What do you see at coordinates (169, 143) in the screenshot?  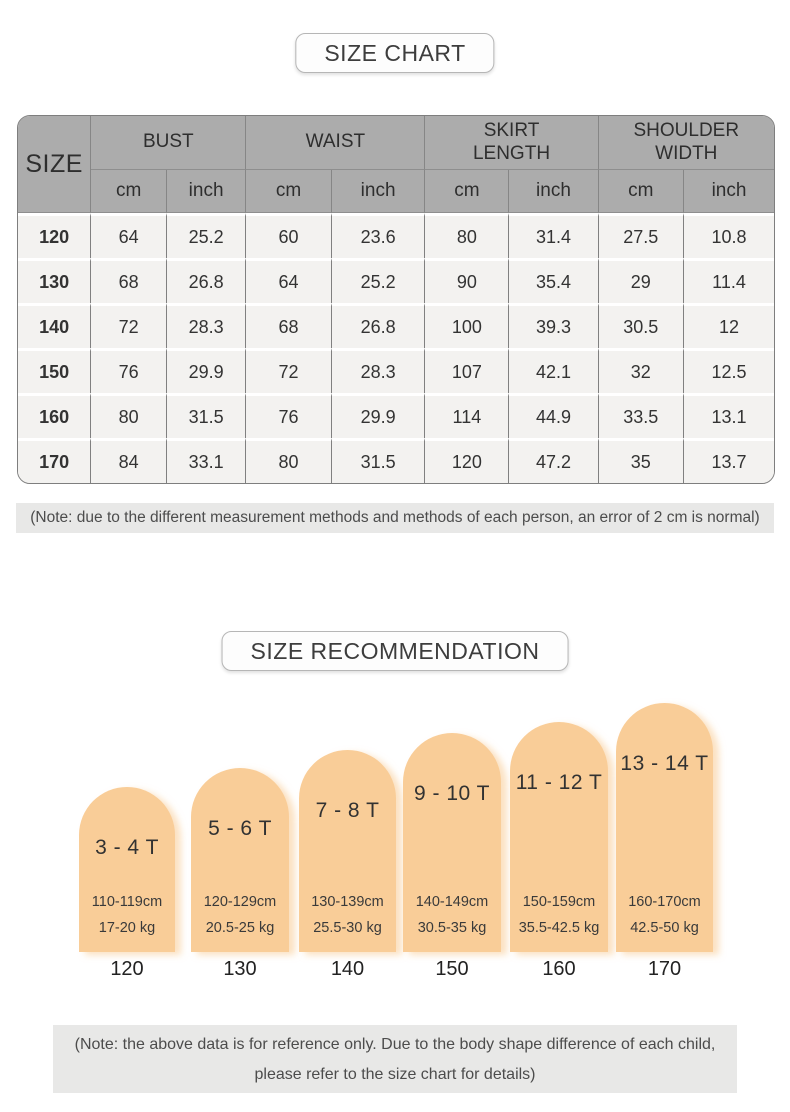 I see `column-header-bust: BUST` at bounding box center [169, 143].